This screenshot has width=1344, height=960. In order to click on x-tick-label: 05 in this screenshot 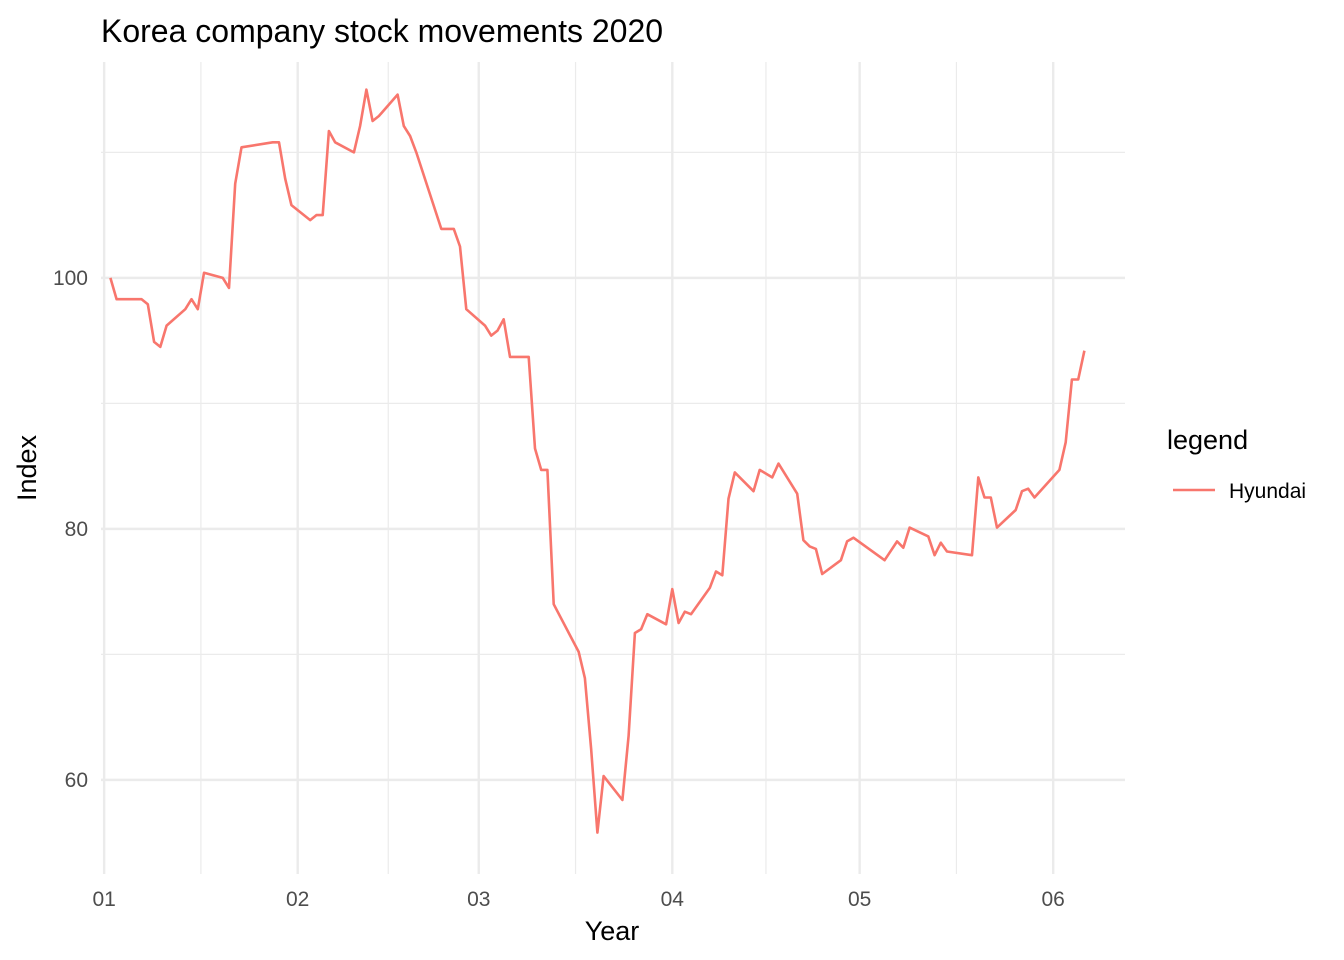, I will do `click(859, 899)`.